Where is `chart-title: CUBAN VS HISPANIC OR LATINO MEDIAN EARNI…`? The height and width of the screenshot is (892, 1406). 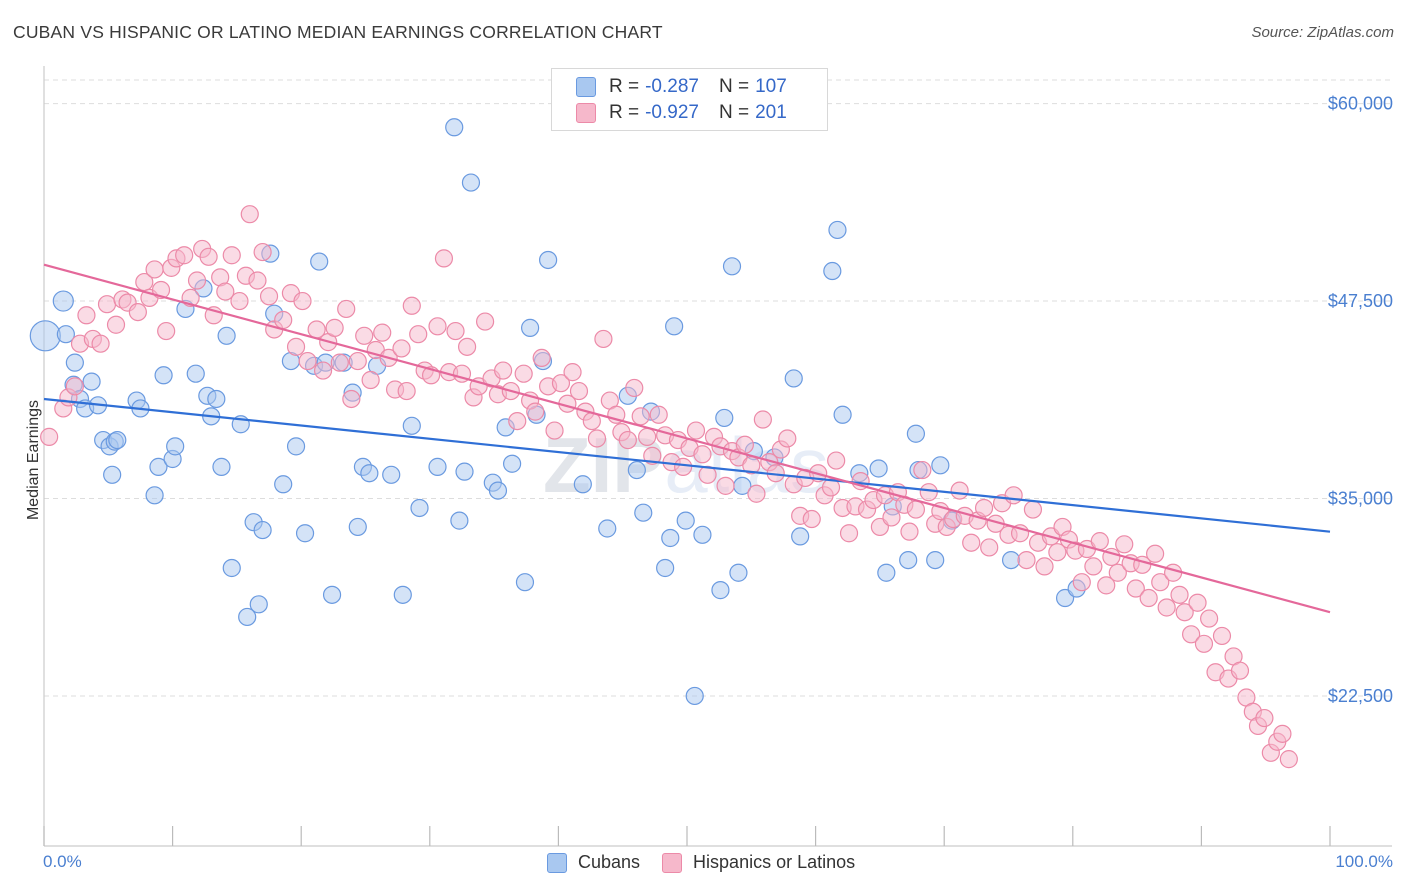
chart-title: CUBAN VS HISPANIC OR LATINO MEDIAN EARNI… is located at coordinates (338, 32).